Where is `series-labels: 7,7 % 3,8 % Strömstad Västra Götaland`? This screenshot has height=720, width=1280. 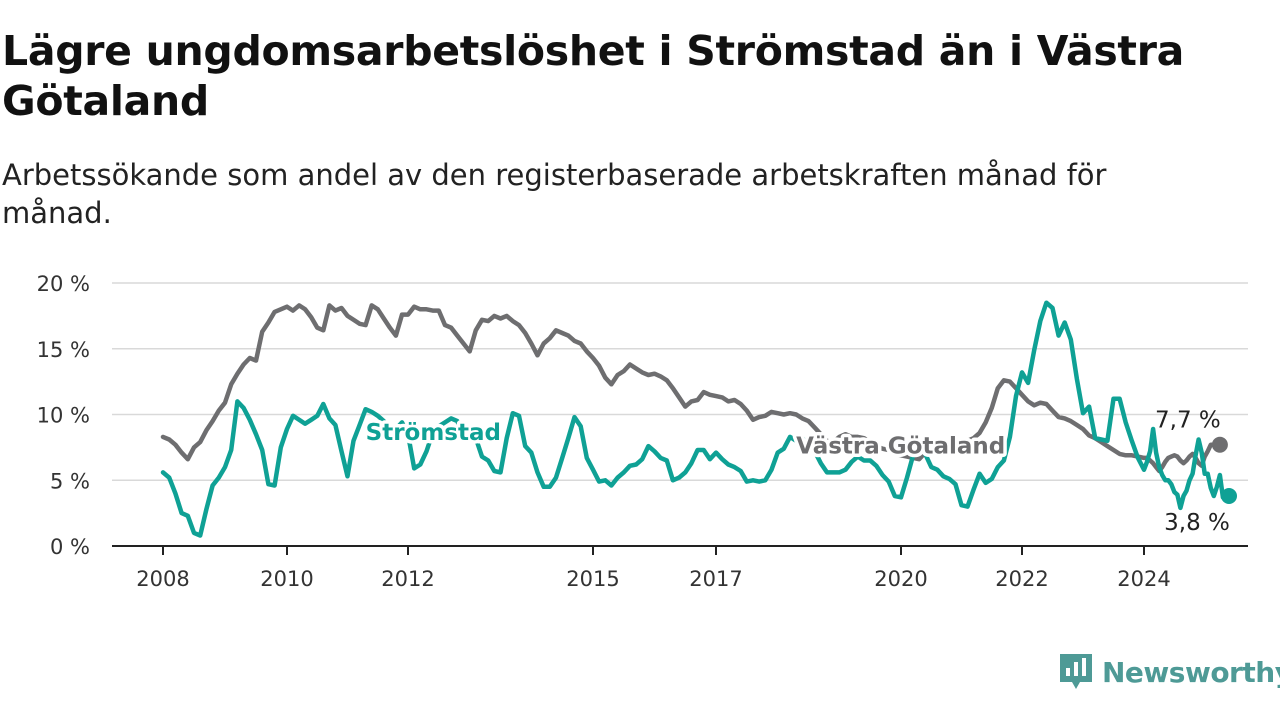
series-labels: 7,7 % 3,8 % Strömstad Västra Götaland is located at coordinates (799, 472).